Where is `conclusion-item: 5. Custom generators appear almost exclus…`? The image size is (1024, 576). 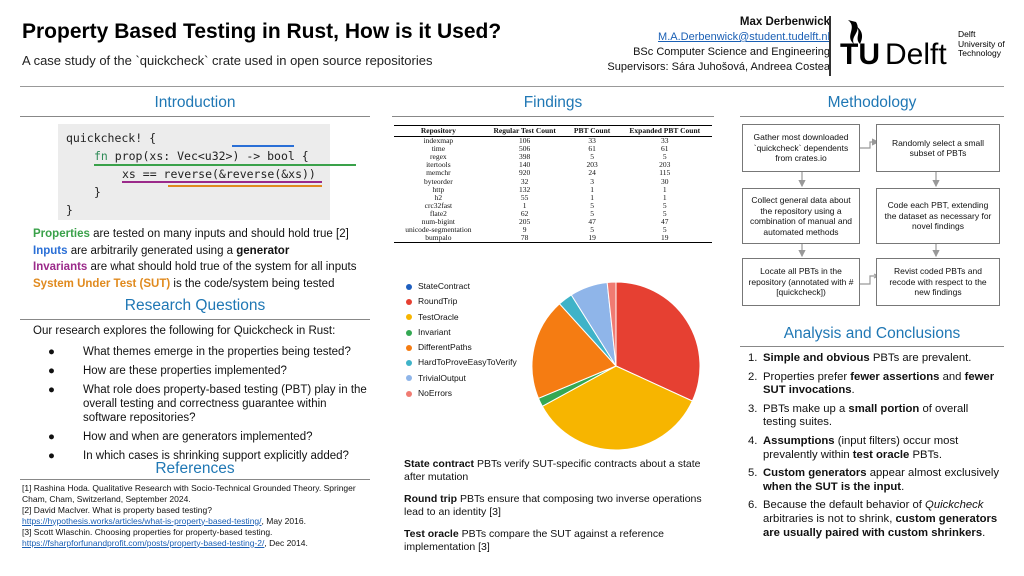 conclusion-item: 5. Custom generators appear almost exclus… is located at coordinates (876, 480).